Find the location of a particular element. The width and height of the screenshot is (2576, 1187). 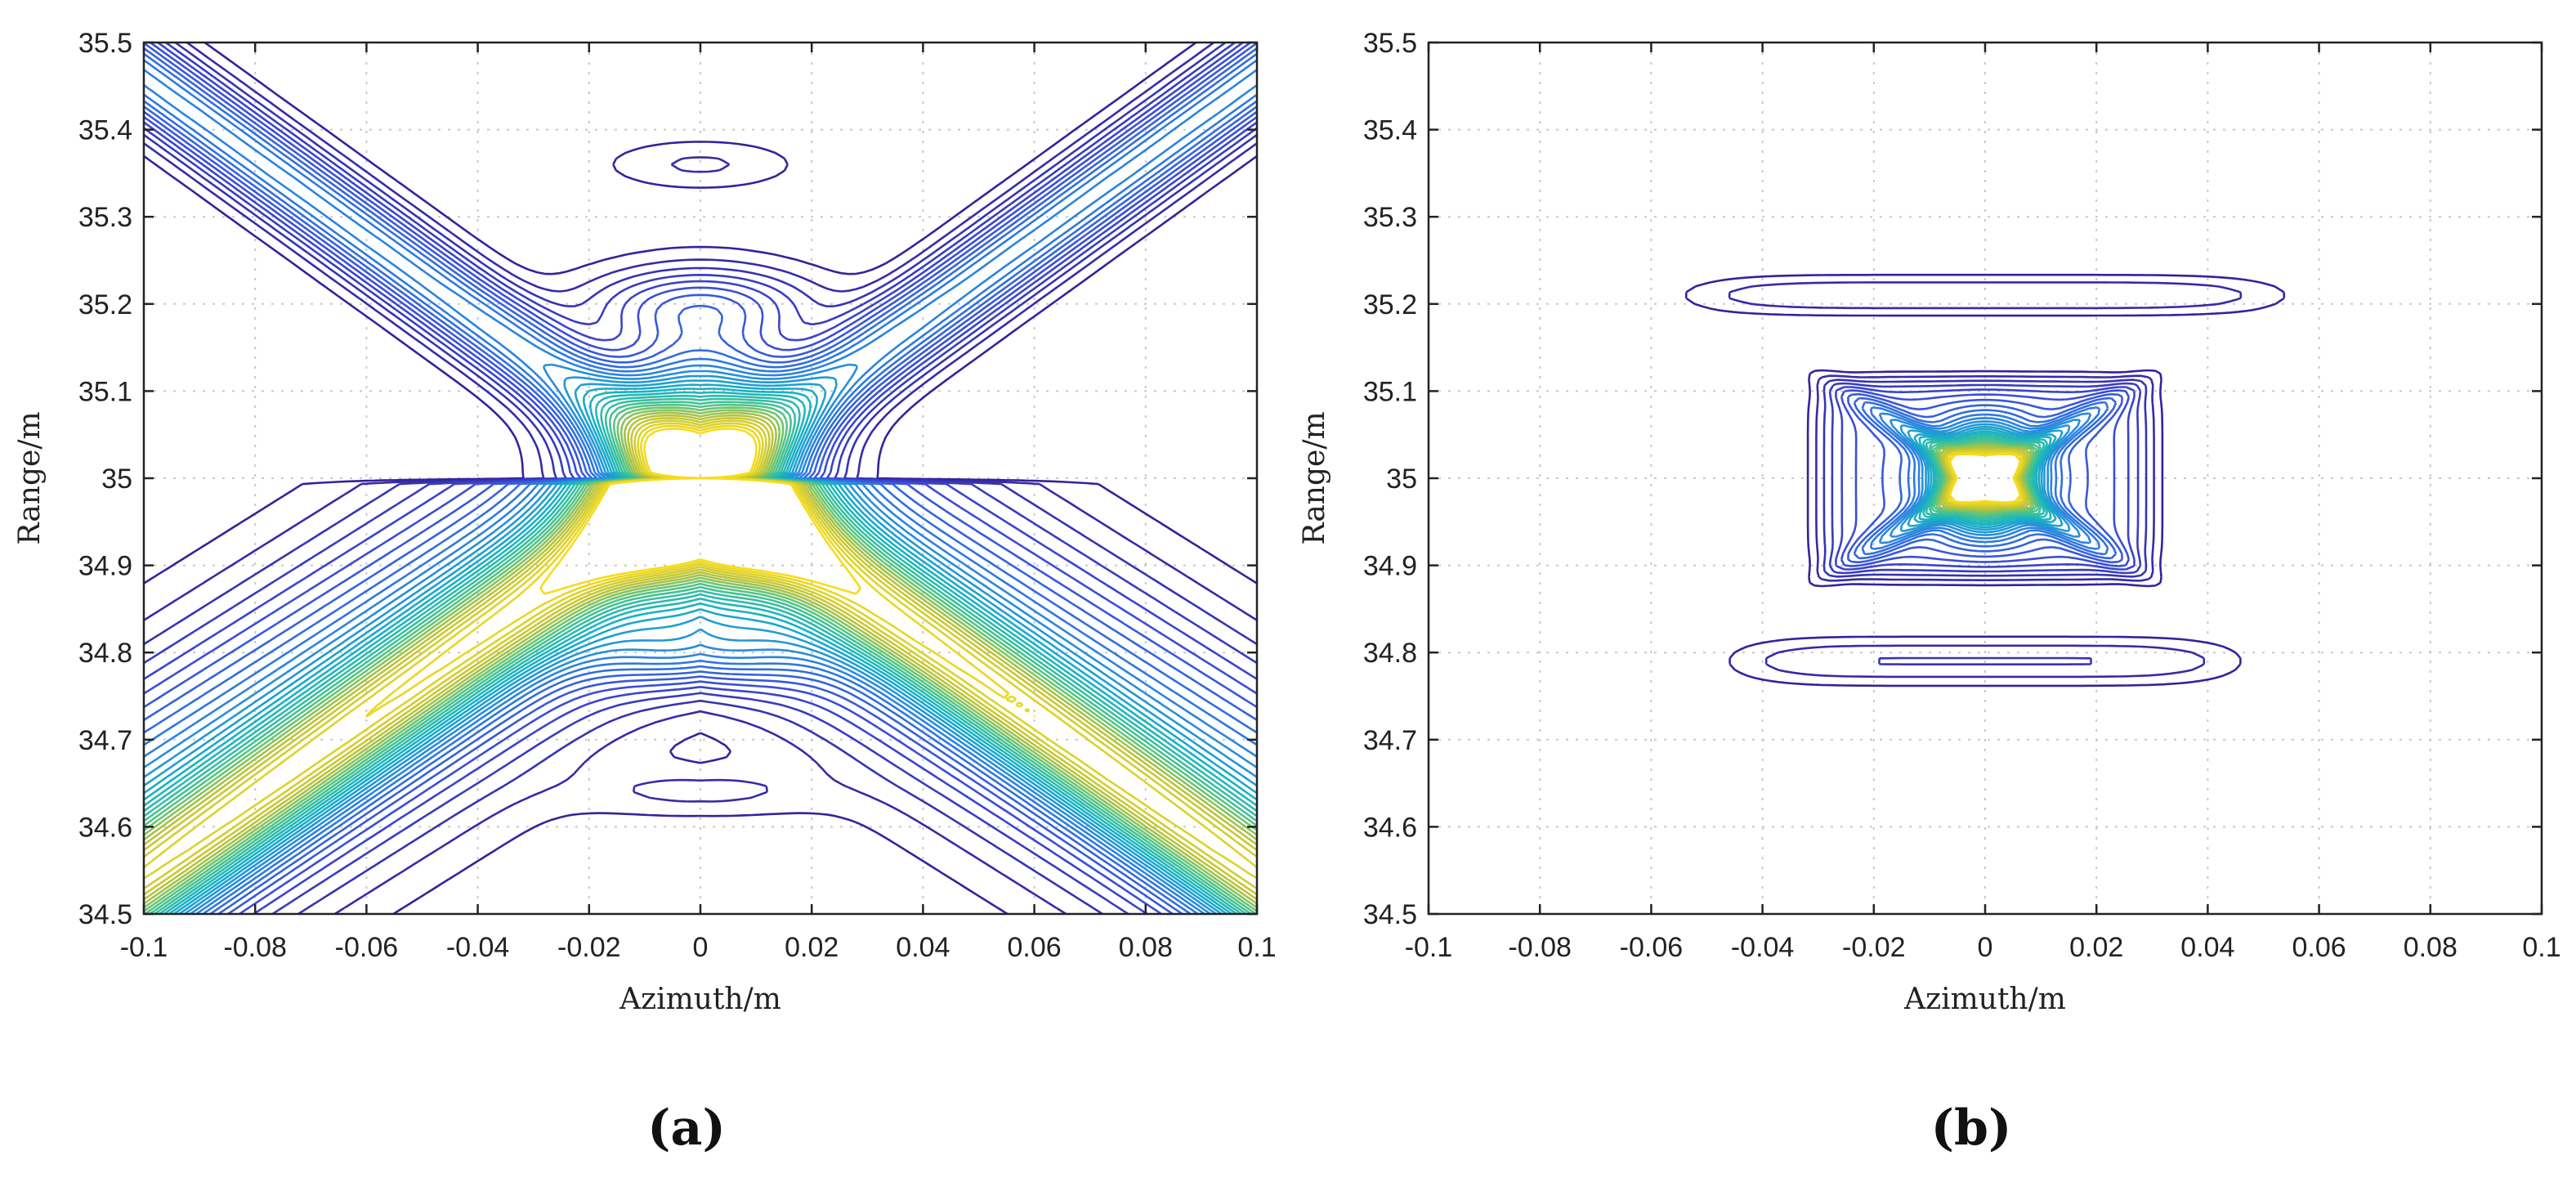

contour-lines is located at coordinates (1985, 480).